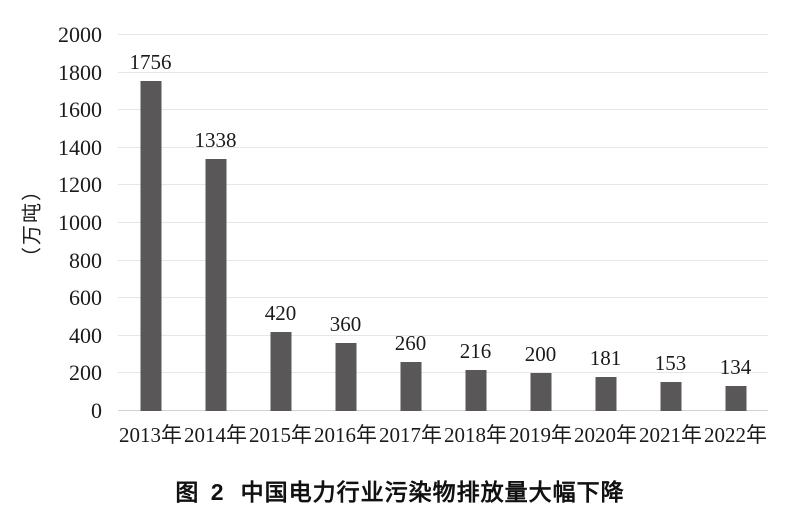 Image resolution: width=800 pixels, height=527 pixels. What do you see at coordinates (215, 140) in the screenshot?
I see `bar-value-label: 1338` at bounding box center [215, 140].